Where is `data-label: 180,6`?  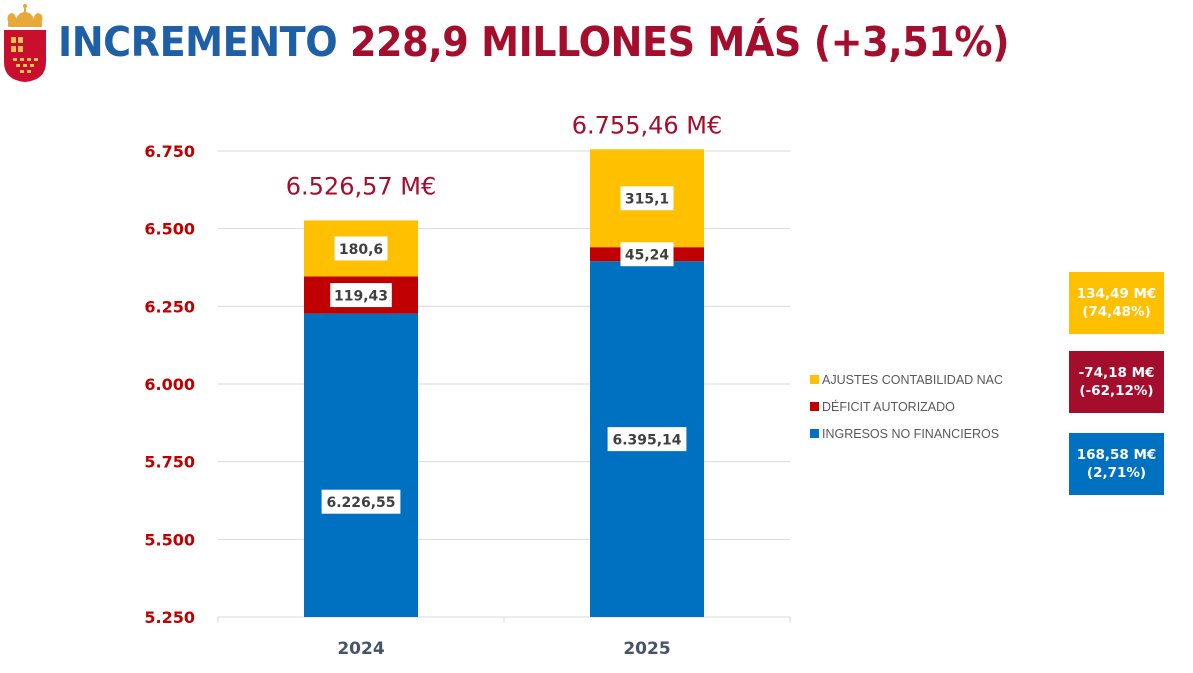
data-label: 180,6 is located at coordinates (361, 250).